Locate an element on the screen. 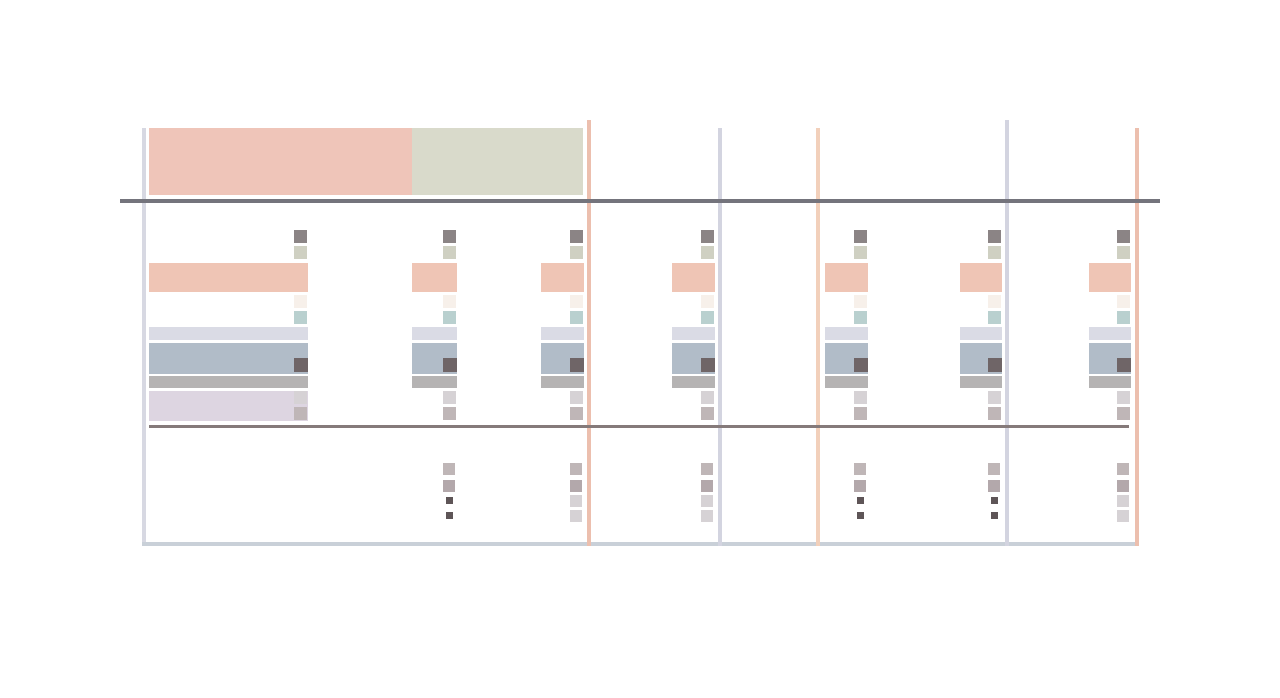 The width and height of the screenshot is (1280, 698). band-steel is located at coordinates (228, 358).